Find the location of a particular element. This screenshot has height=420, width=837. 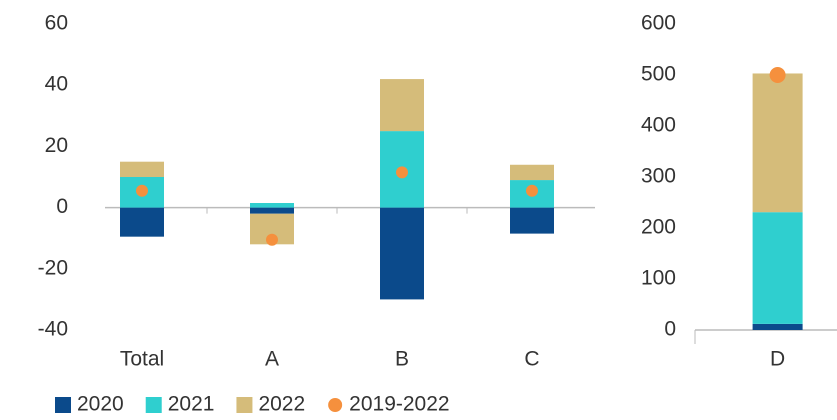

y-tick-label: -20 is located at coordinates (53, 267).